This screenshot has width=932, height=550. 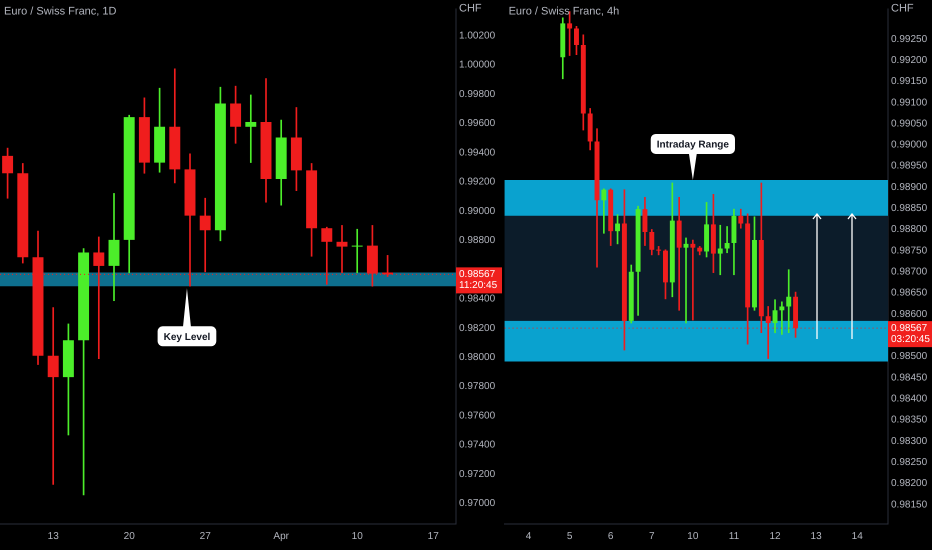 What do you see at coordinates (909, 82) in the screenshot?
I see `y-tick-label: 0.99150` at bounding box center [909, 82].